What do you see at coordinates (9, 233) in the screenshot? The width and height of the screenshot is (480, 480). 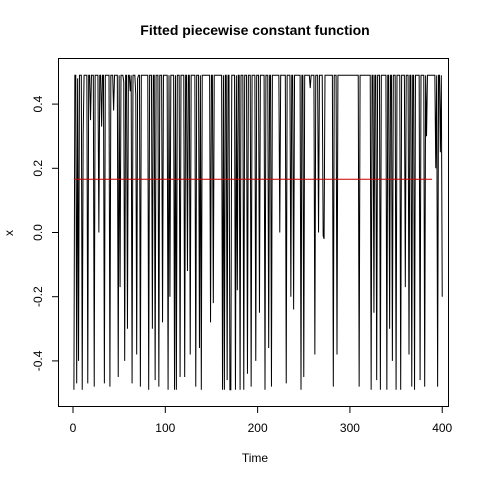 I see `y-axis-label: x` at bounding box center [9, 233].